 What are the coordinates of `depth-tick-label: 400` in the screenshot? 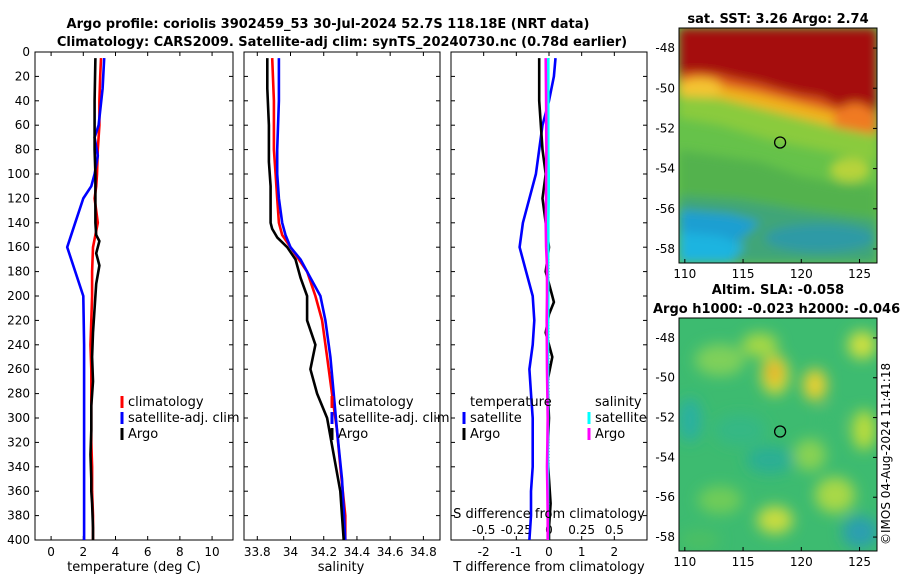 It's located at (18, 540).